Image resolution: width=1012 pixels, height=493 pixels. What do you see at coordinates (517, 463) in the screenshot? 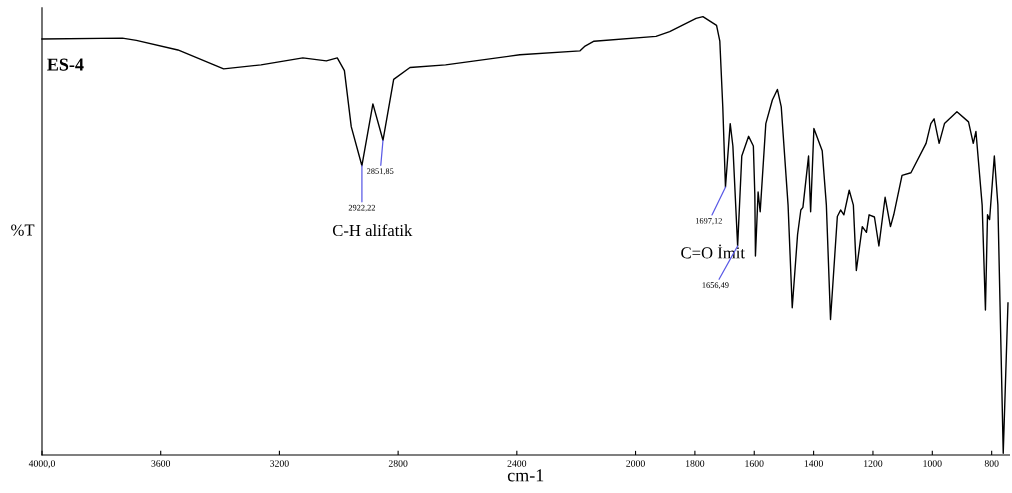
I see `x-tick-label: 2400` at bounding box center [517, 463].